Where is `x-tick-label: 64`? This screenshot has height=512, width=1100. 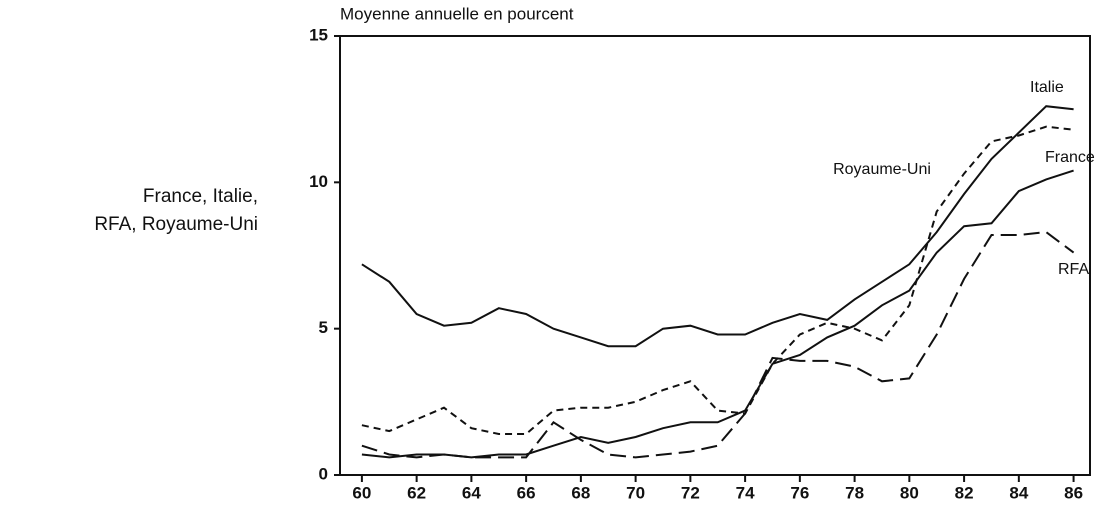
x-tick-label: 64 is located at coordinates (471, 492).